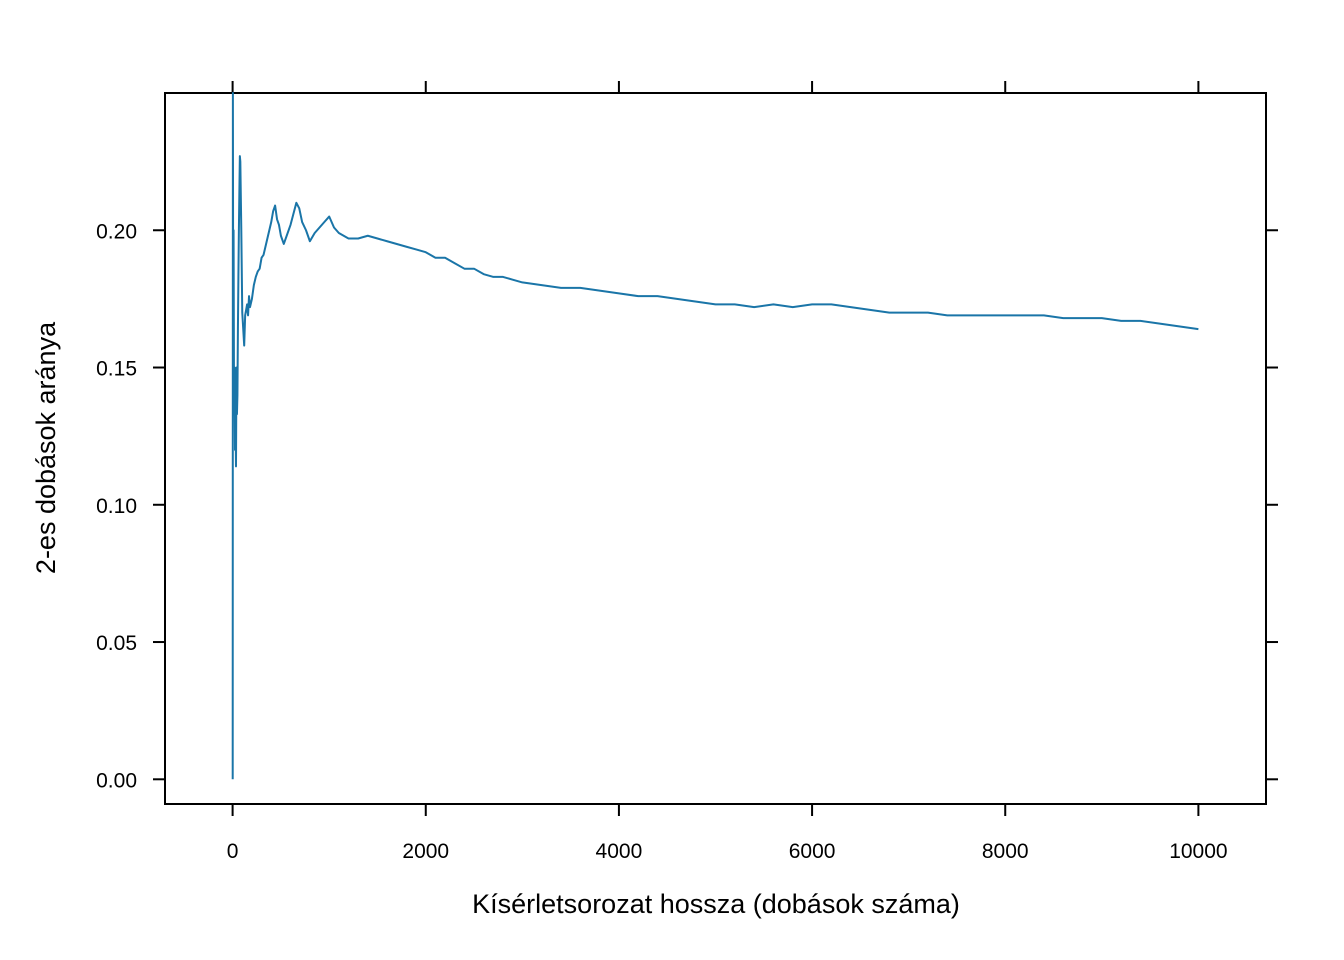 Image resolution: width=1344 pixels, height=960 pixels. I want to click on x-axis-title: Kísérletsorozat hossza (dobások száma), so click(716, 904).